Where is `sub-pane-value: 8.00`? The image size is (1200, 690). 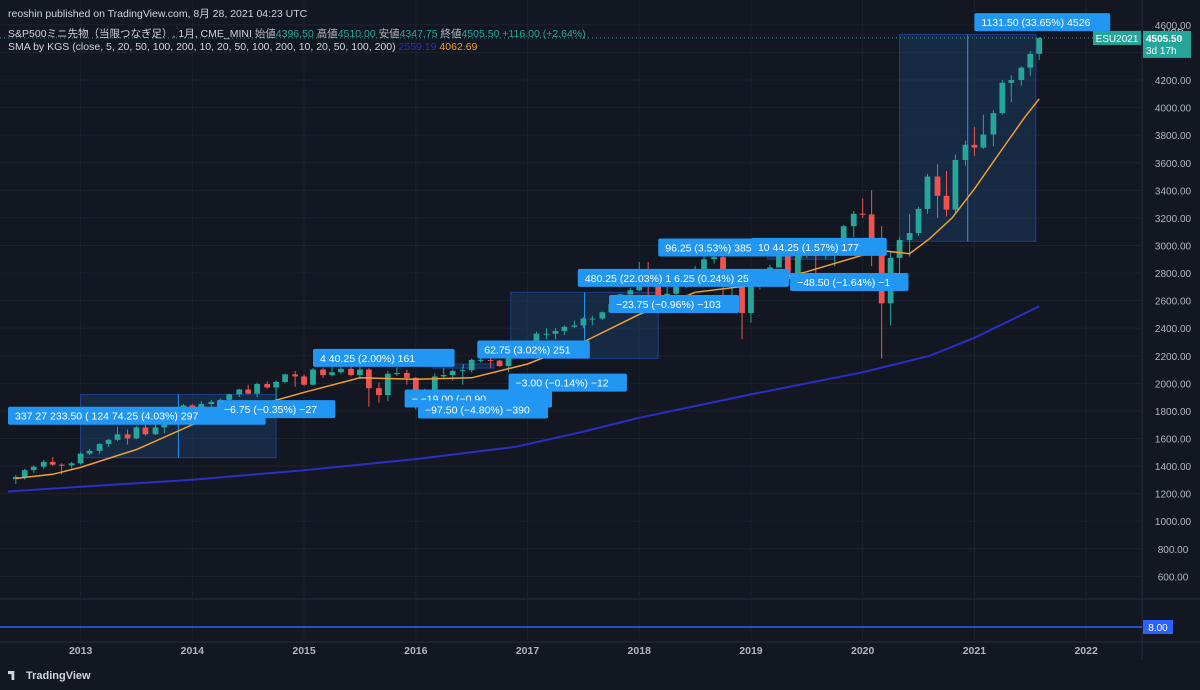
sub-pane-value: 8.00 is located at coordinates (1158, 628).